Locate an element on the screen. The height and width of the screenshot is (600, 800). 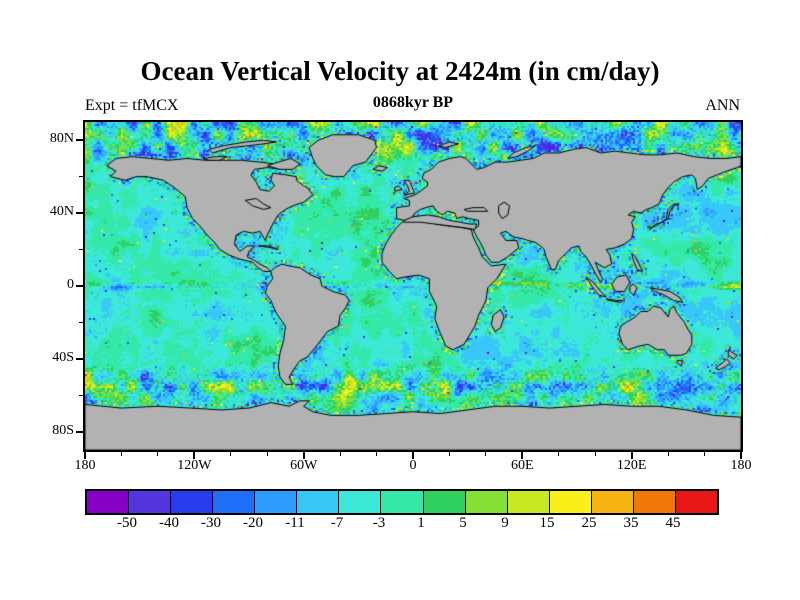
lon-tick-label: 120E is located at coordinates (631, 465).